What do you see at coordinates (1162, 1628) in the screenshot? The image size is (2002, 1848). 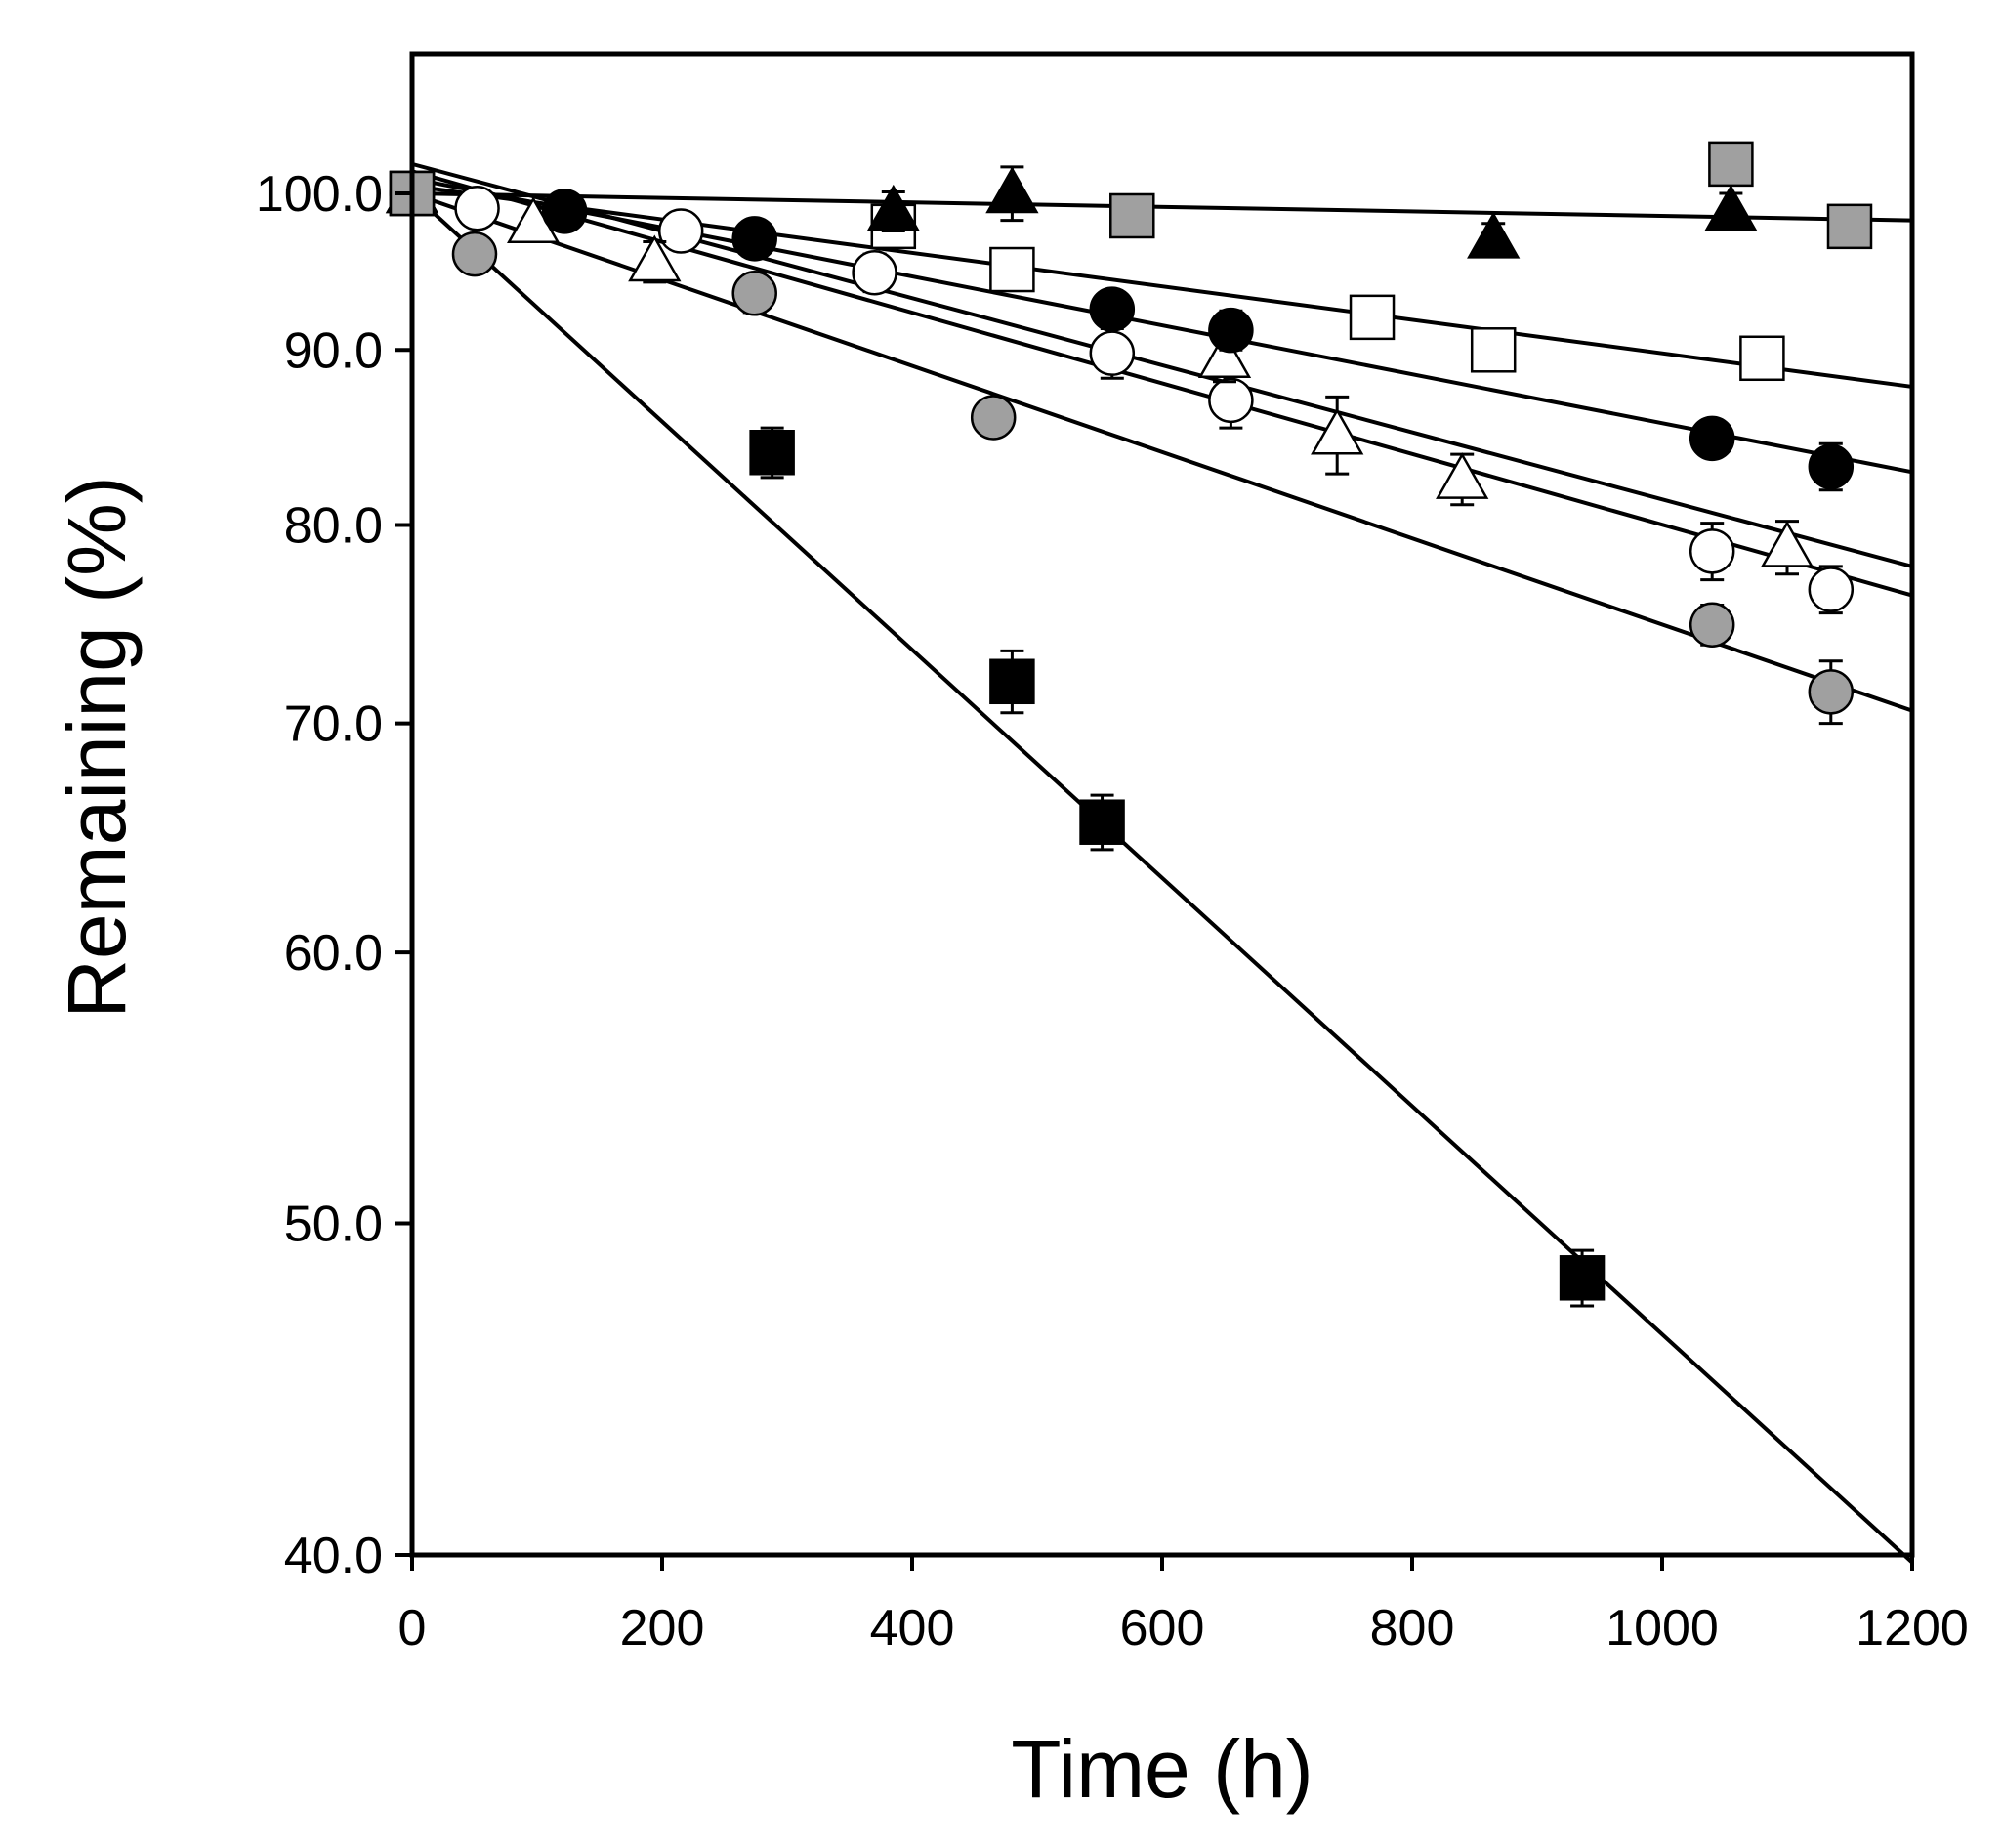 I see `x-tick-label: 600` at bounding box center [1162, 1628].